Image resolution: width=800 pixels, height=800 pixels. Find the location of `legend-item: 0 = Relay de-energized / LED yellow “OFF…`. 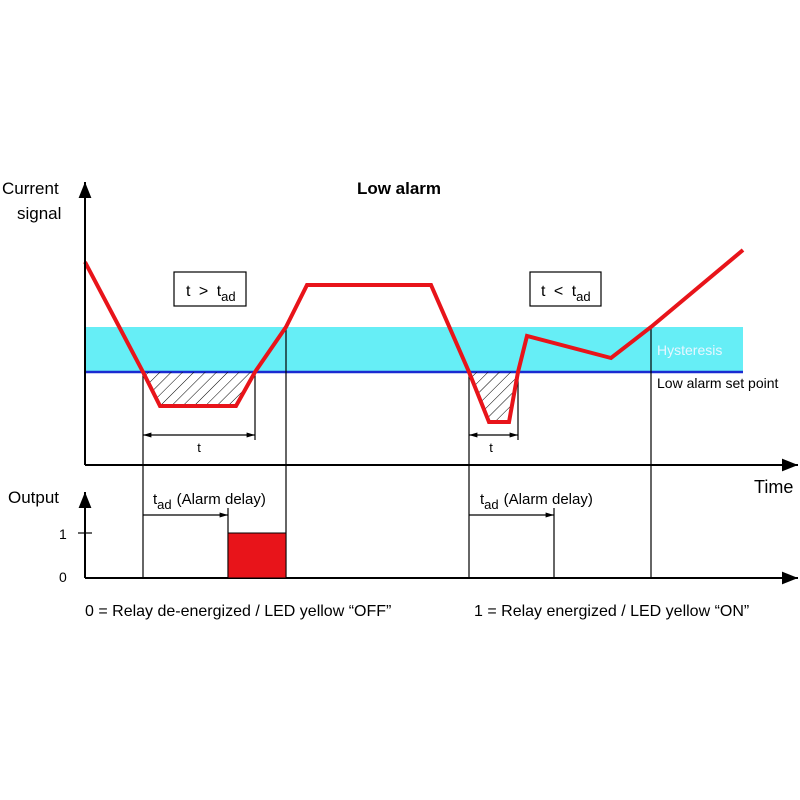

legend-item: 0 = Relay de-energized / LED yellow “OFF… is located at coordinates (238, 611).